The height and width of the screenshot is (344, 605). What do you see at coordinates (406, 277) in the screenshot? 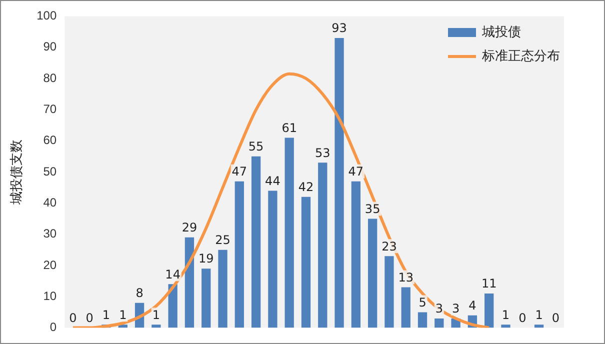
I see `data-label: 13` at bounding box center [406, 277].